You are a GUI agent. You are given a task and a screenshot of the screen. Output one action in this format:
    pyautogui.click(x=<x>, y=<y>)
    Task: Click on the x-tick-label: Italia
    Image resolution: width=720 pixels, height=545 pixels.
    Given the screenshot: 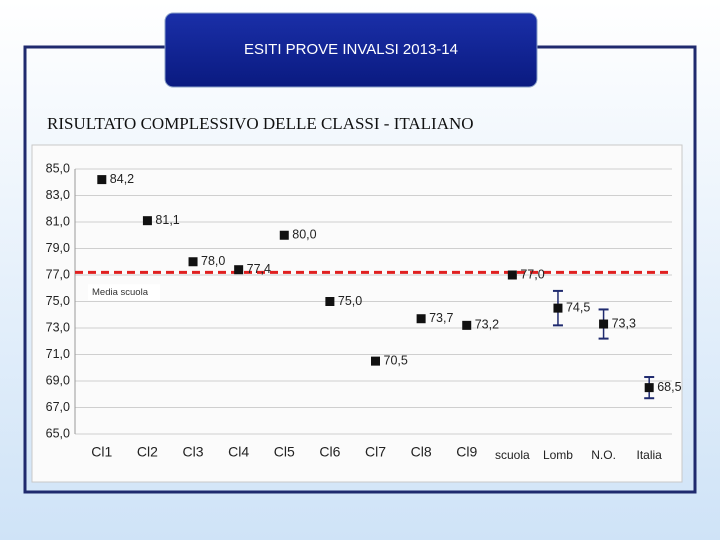 What is the action you would take?
    pyautogui.click(x=650, y=455)
    